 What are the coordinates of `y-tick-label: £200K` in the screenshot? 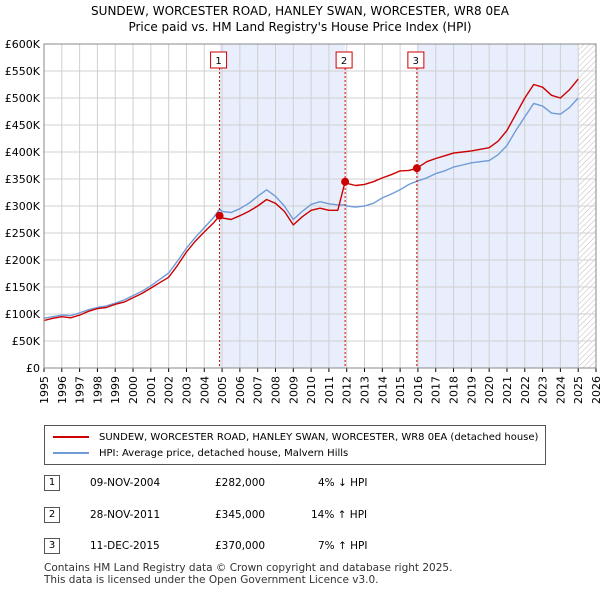 It's located at (23, 260).